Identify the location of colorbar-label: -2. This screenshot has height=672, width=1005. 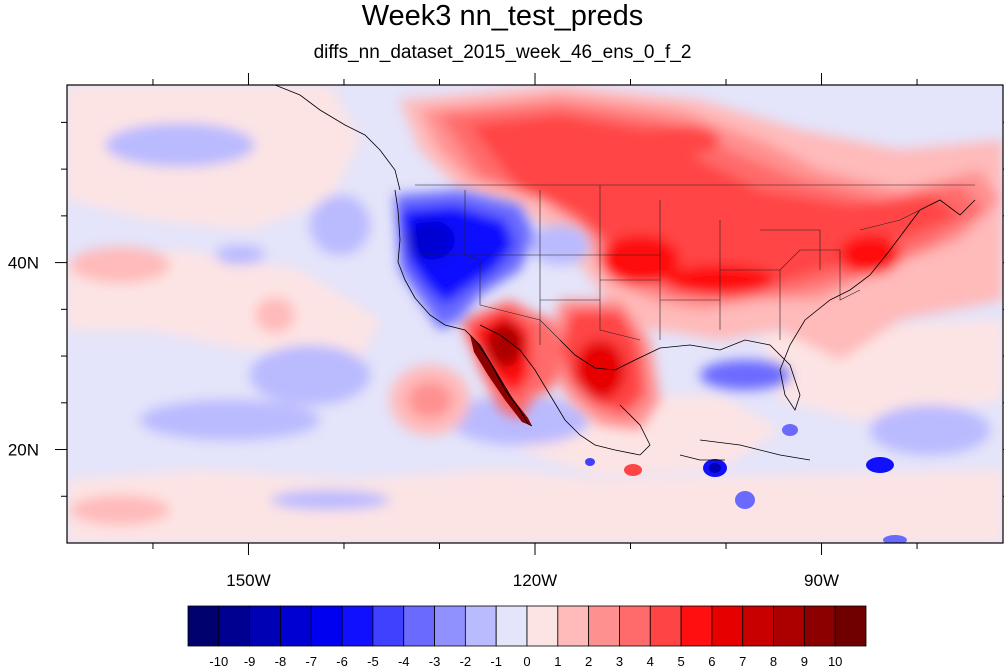
(466, 661).